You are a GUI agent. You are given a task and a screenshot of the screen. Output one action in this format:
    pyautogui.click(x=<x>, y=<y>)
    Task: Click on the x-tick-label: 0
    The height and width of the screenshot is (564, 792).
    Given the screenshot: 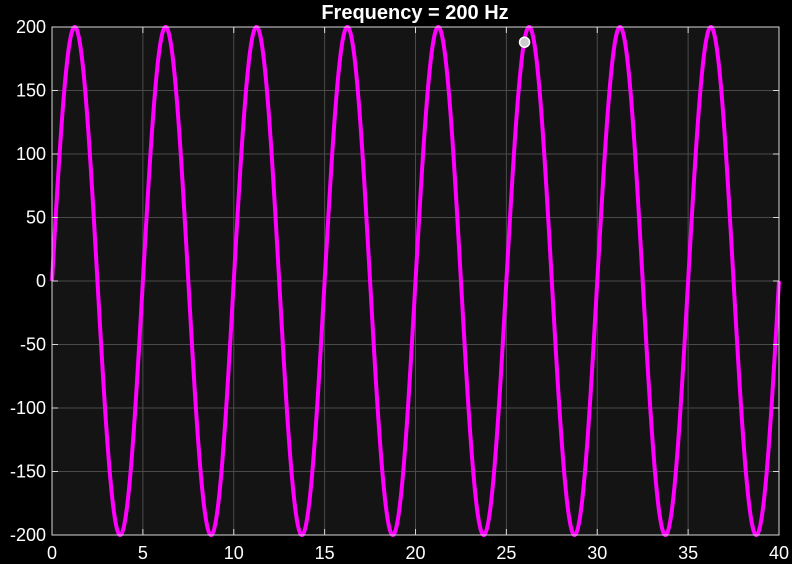 What is the action you would take?
    pyautogui.click(x=52, y=553)
    